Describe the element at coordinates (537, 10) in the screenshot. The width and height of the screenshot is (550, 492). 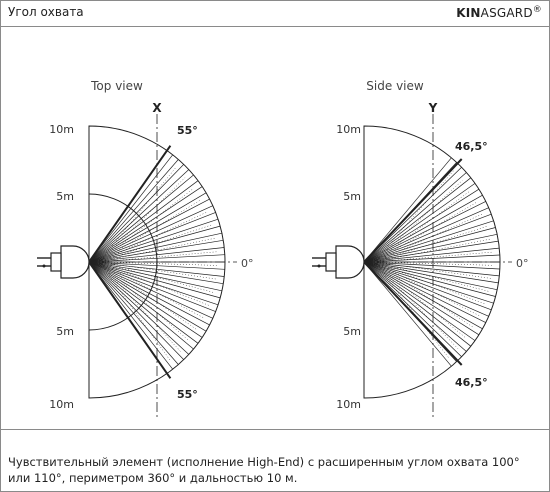
I see `brand-mark: ®` at that location.